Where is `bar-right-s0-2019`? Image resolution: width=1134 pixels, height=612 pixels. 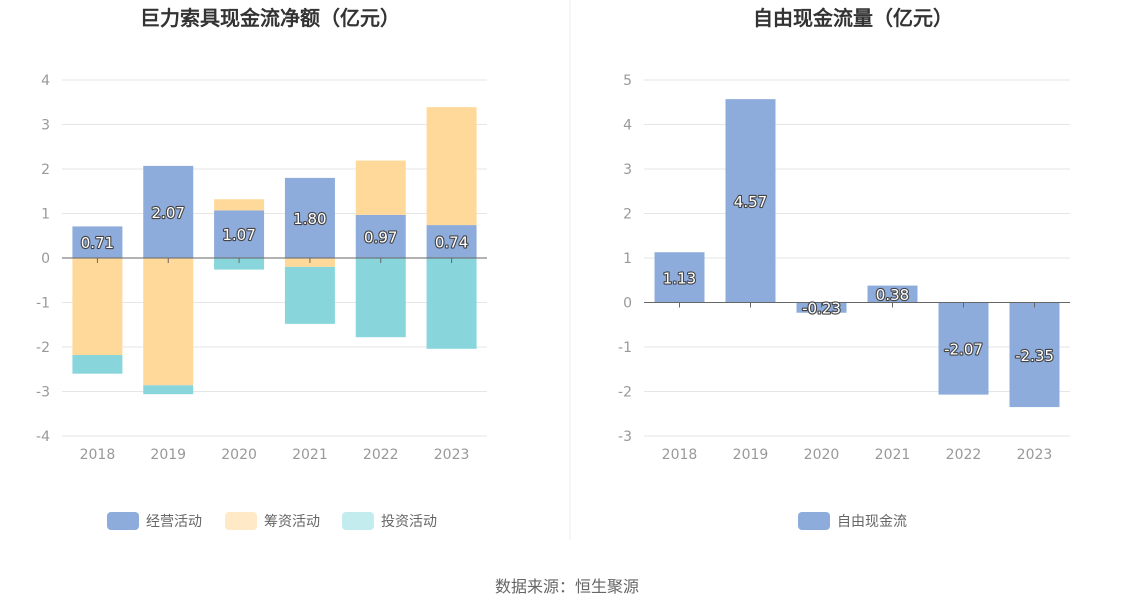 bar-right-s0-2019 is located at coordinates (750, 201).